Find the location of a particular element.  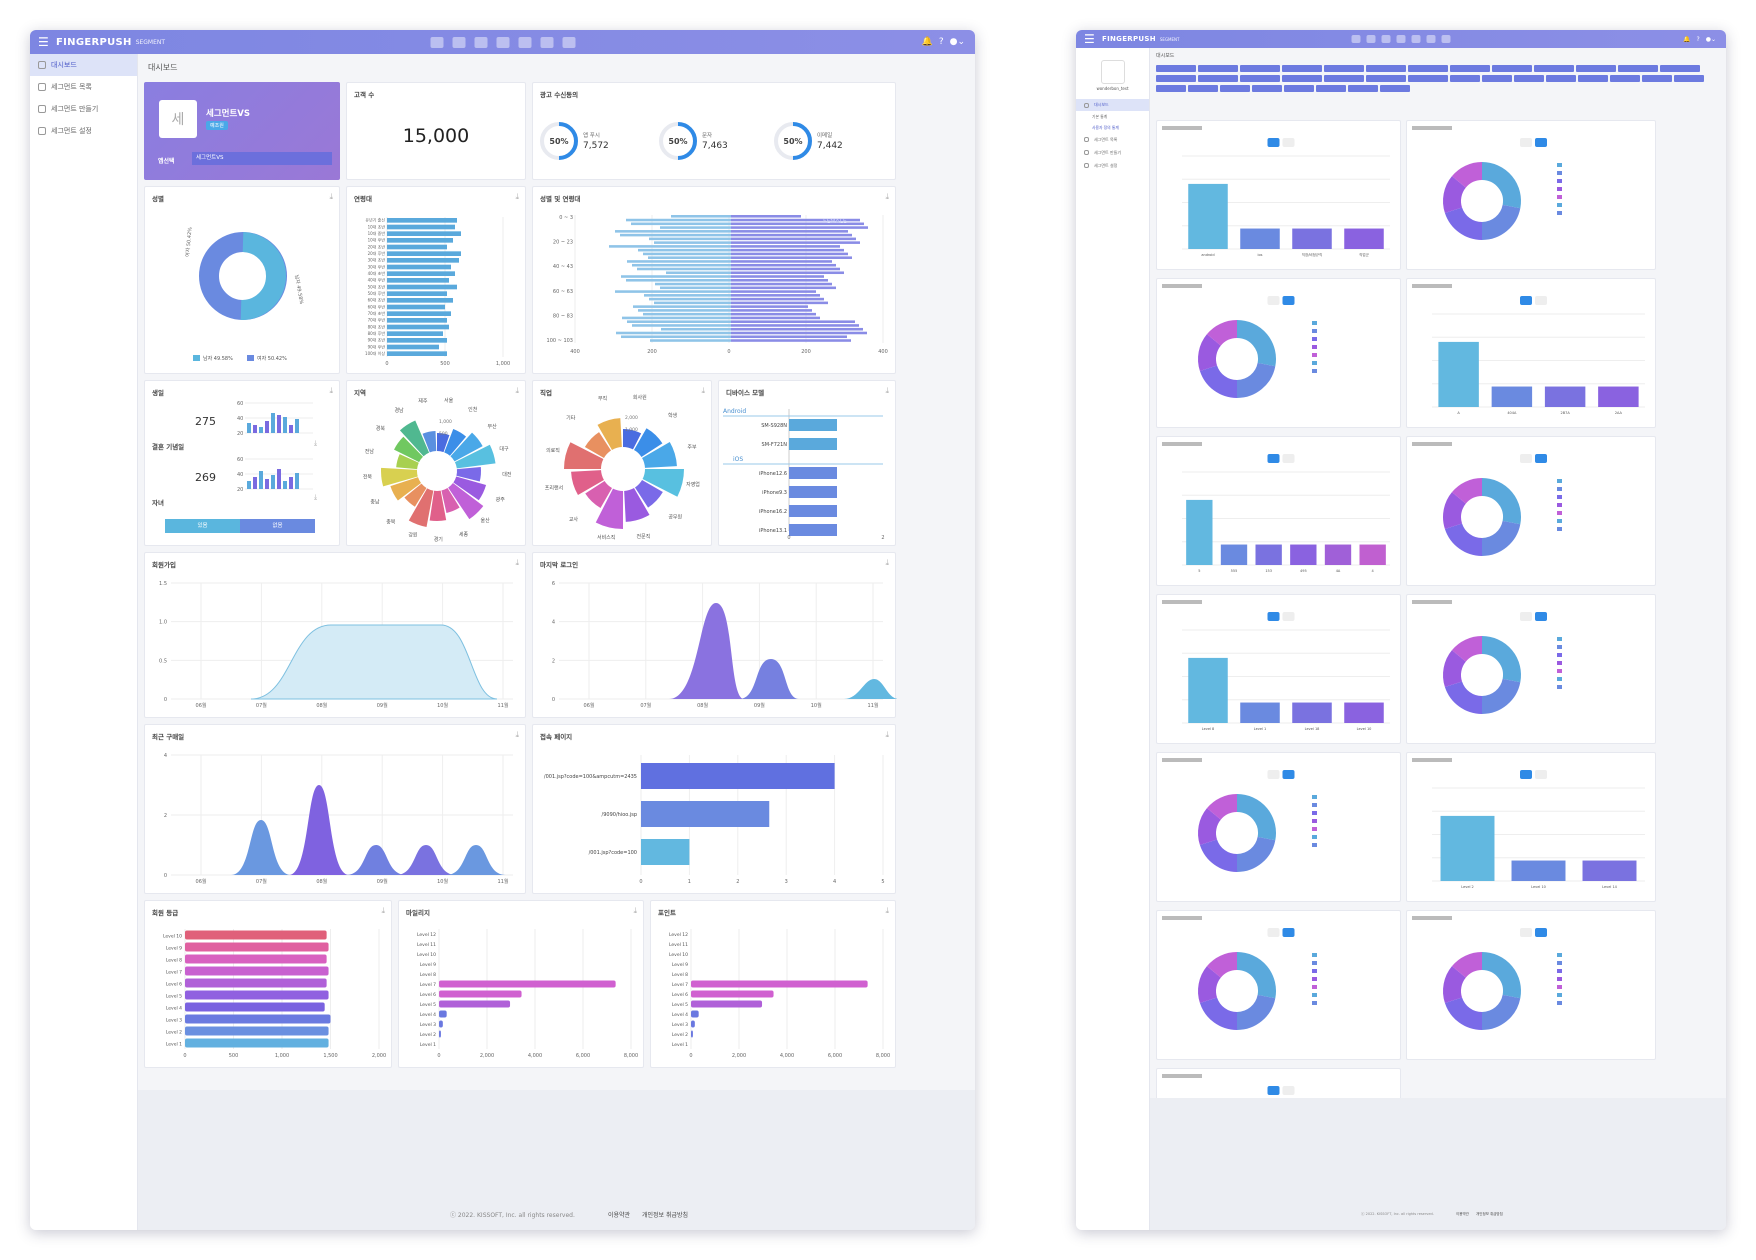

app-select: 세그먼트VS is located at coordinates (262, 158).